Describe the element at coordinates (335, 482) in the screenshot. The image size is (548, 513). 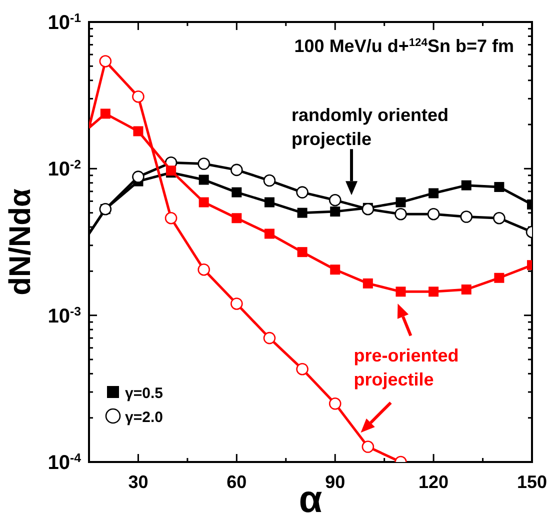
I see `x-tick-label: 90` at that location.